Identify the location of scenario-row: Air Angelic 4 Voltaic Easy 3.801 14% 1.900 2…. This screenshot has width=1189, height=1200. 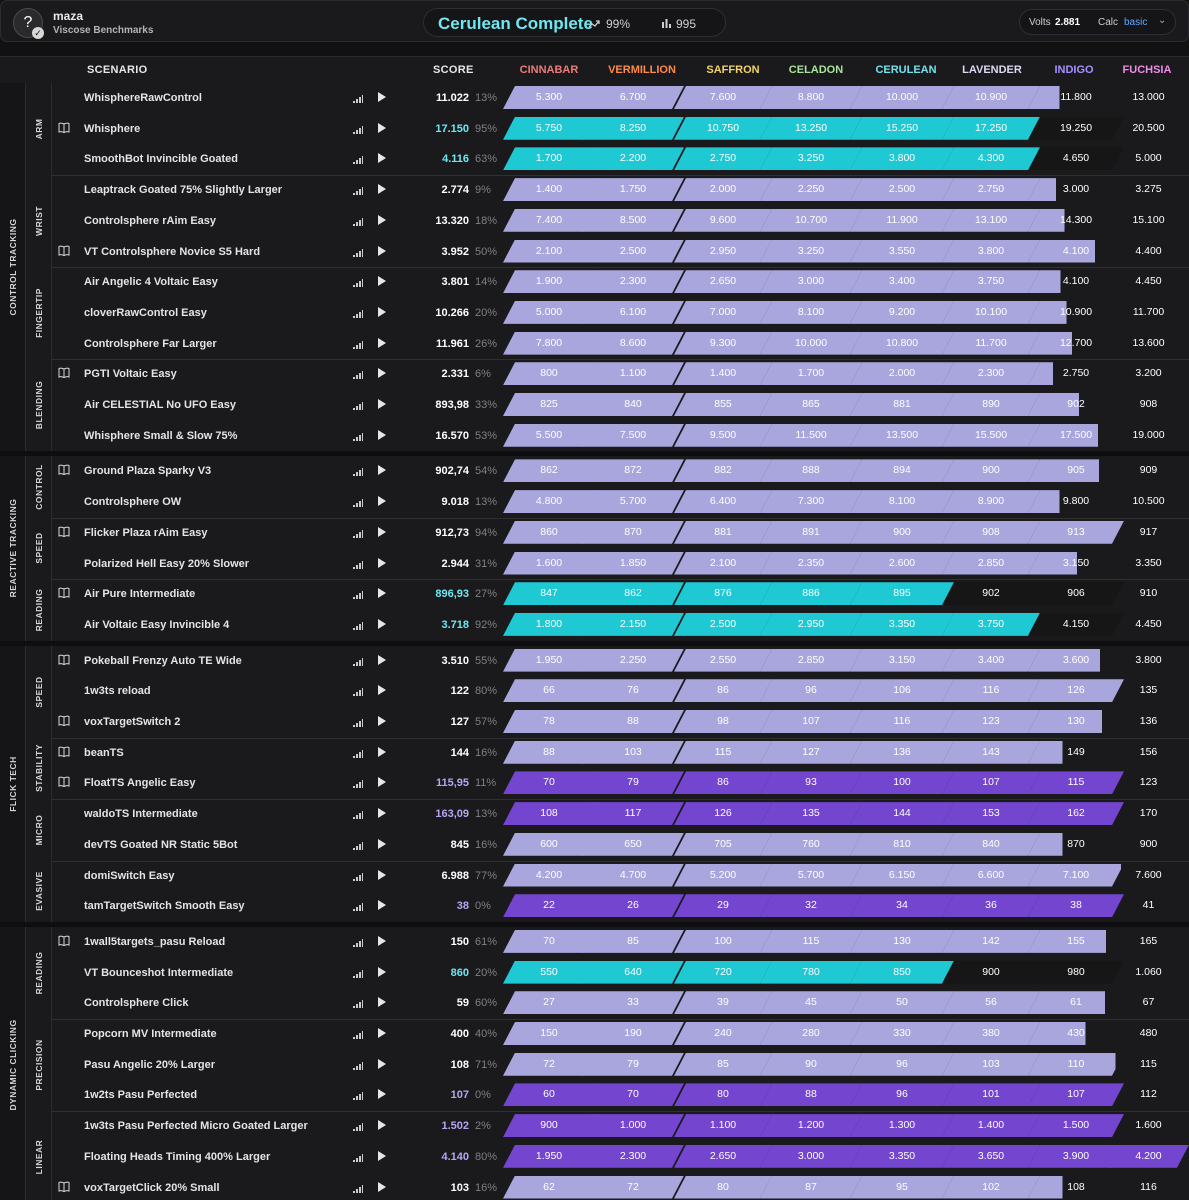
(620, 282).